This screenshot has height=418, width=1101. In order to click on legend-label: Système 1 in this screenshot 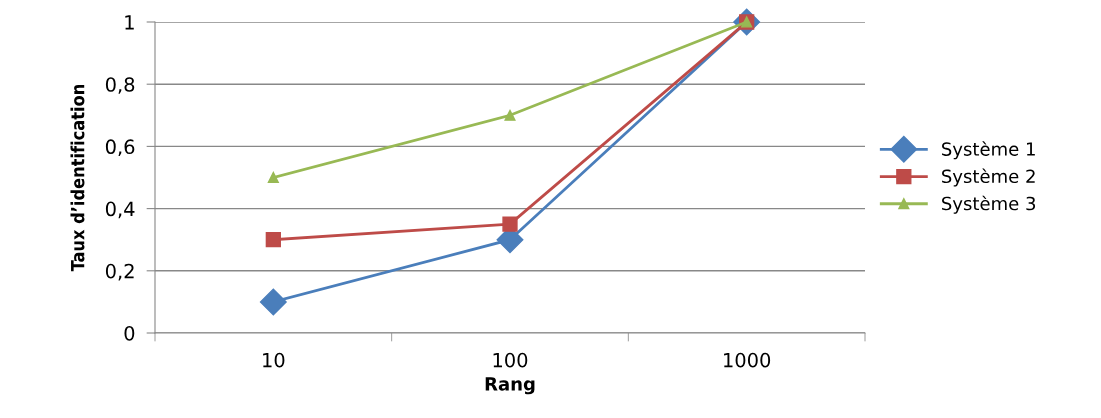, I will do `click(988, 150)`.